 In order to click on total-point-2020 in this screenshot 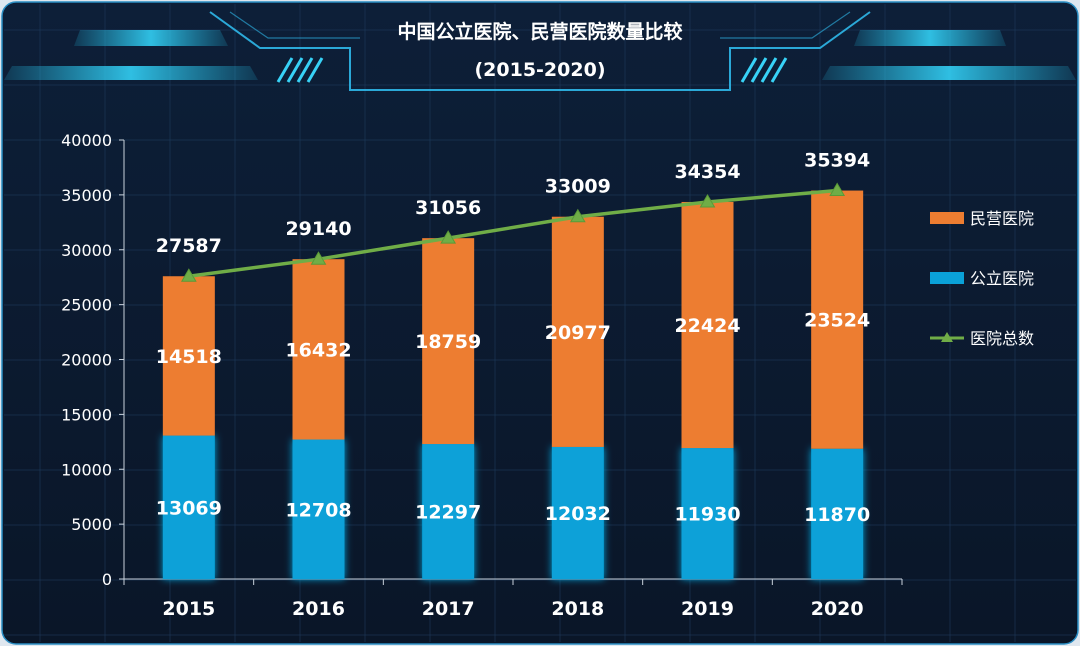, I will do `click(837, 189)`.